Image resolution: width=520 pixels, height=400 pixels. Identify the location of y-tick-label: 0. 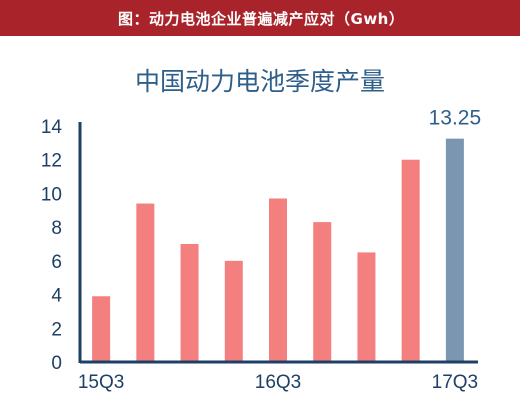
(56, 363).